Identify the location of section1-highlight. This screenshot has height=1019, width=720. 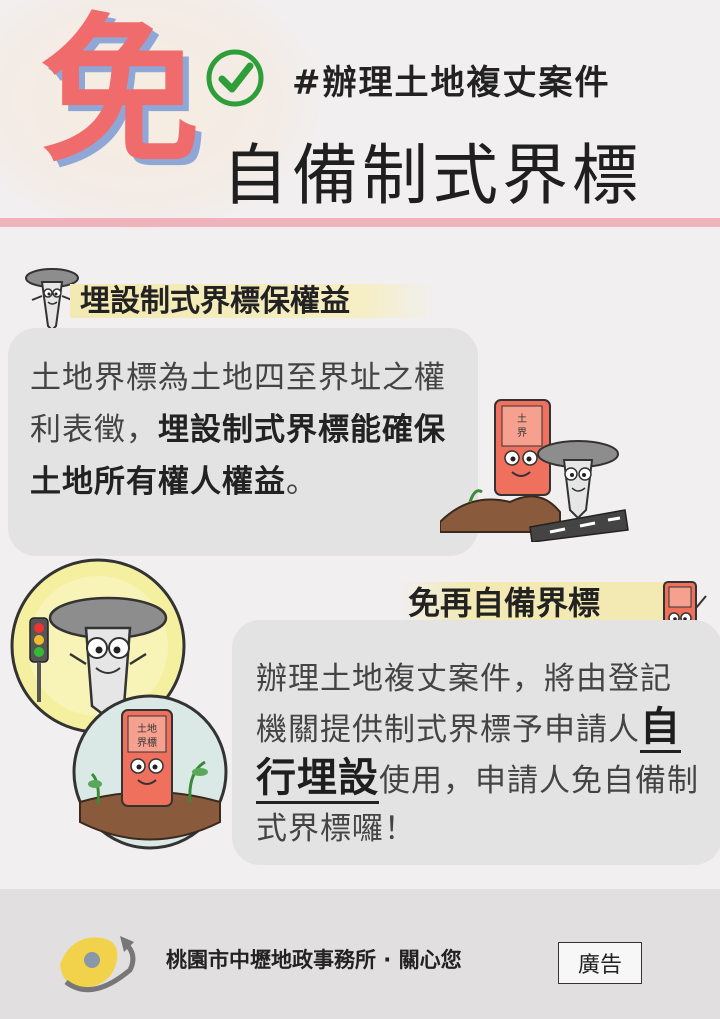
(252, 301).